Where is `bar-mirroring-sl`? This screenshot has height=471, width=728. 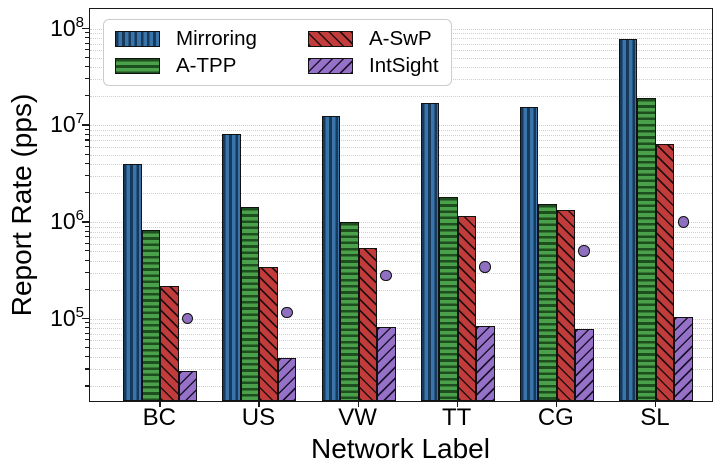
bar-mirroring-sl is located at coordinates (628, 220).